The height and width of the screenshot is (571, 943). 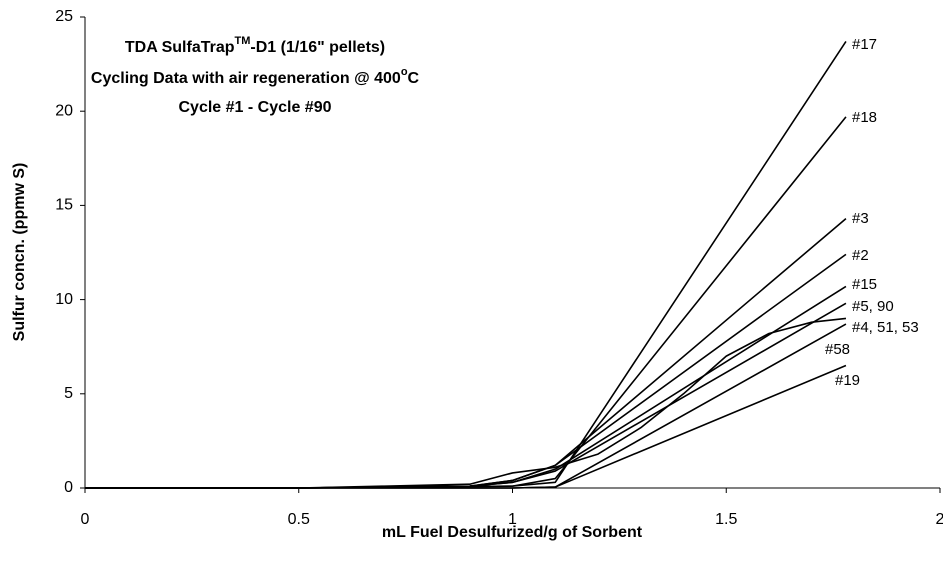 I want to click on series-label: #4, 51, 53, so click(x=885, y=327).